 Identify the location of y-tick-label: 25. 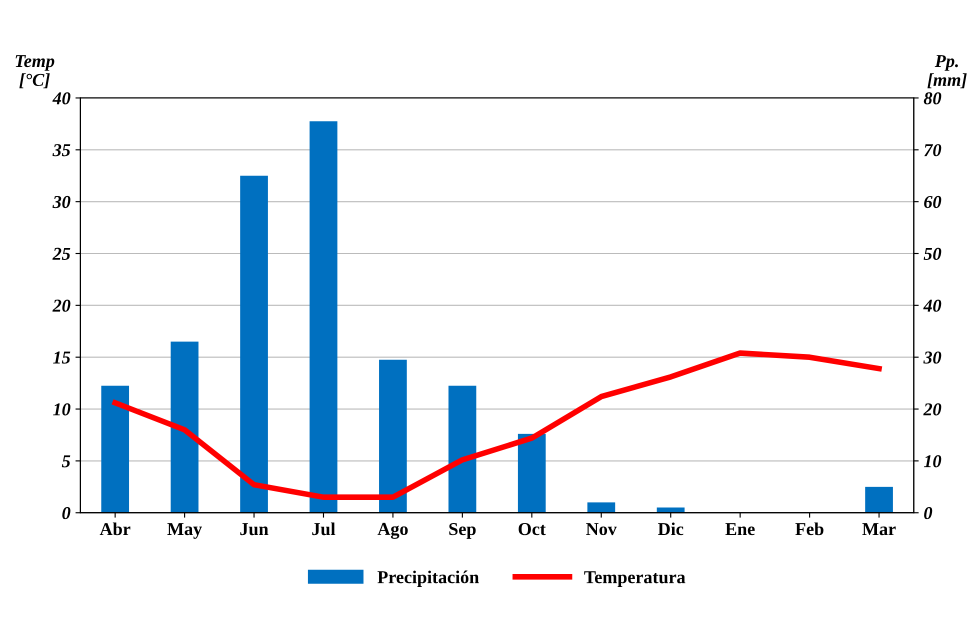
(61, 254).